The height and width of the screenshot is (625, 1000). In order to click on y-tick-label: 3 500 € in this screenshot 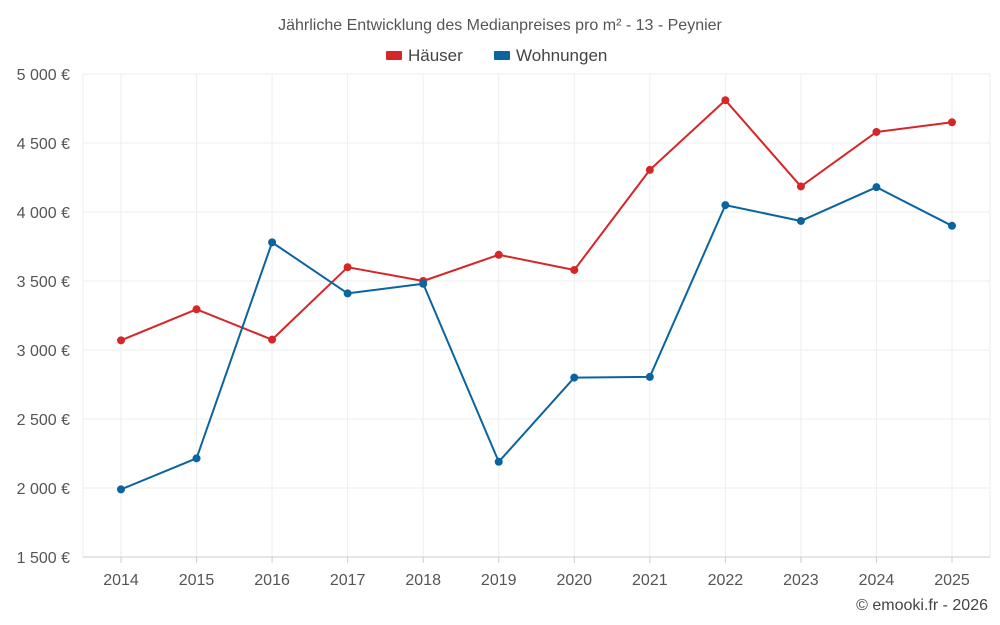, I will do `click(43, 282)`.